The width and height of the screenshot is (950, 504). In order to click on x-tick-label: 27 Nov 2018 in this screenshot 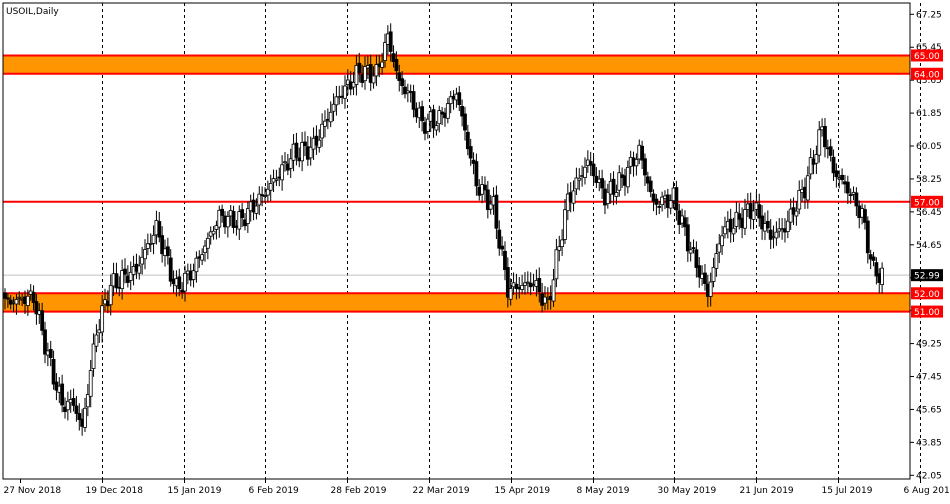, I will do `click(33, 491)`.